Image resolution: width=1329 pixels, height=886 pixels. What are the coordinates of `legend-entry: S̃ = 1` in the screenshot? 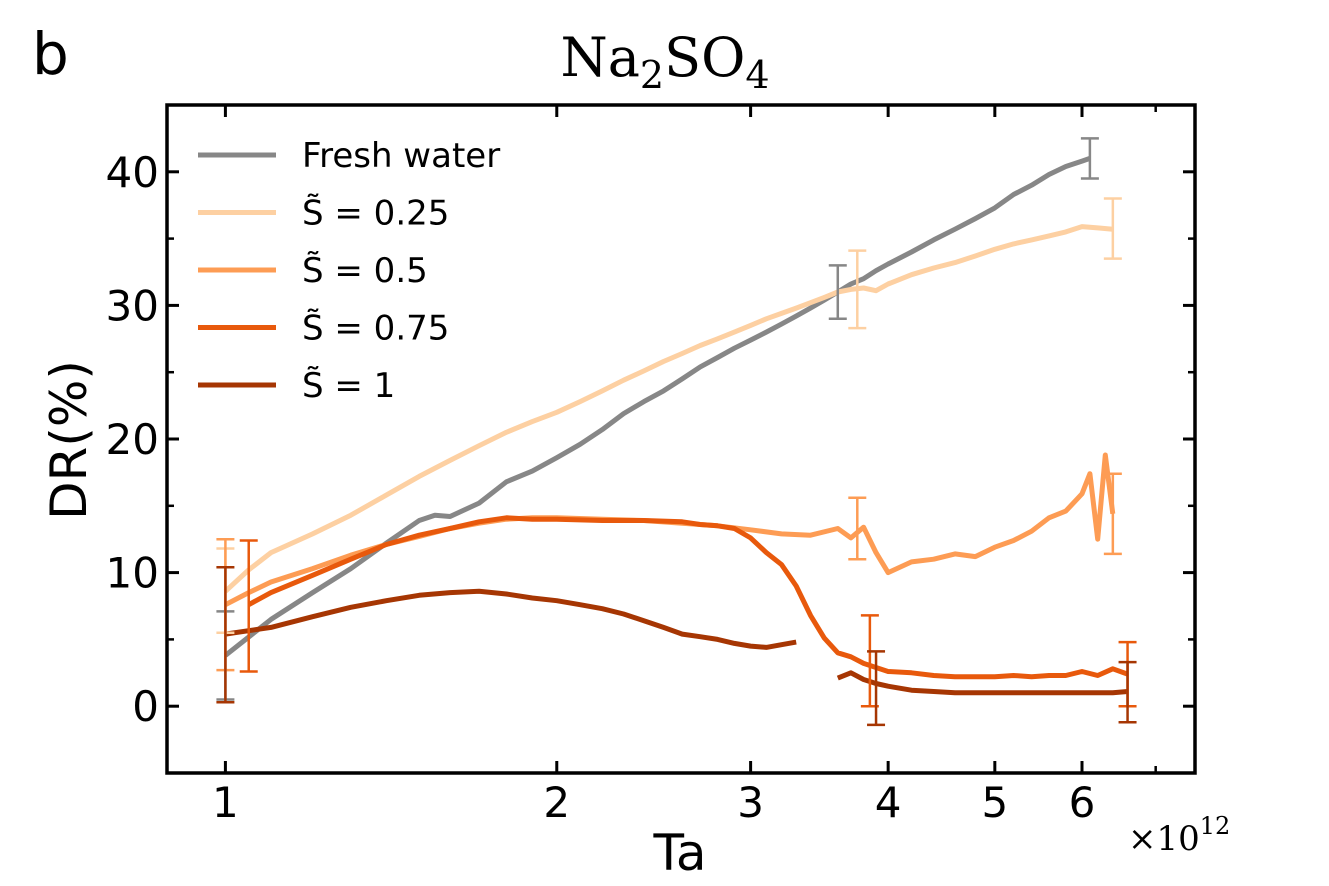 It's located at (296, 386).